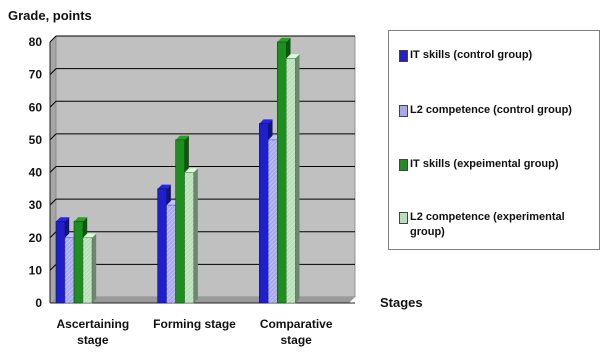 This screenshot has width=605, height=353. Describe the element at coordinates (487, 224) in the screenshot. I see `legend-label: L2 competence (experimental group)` at that location.